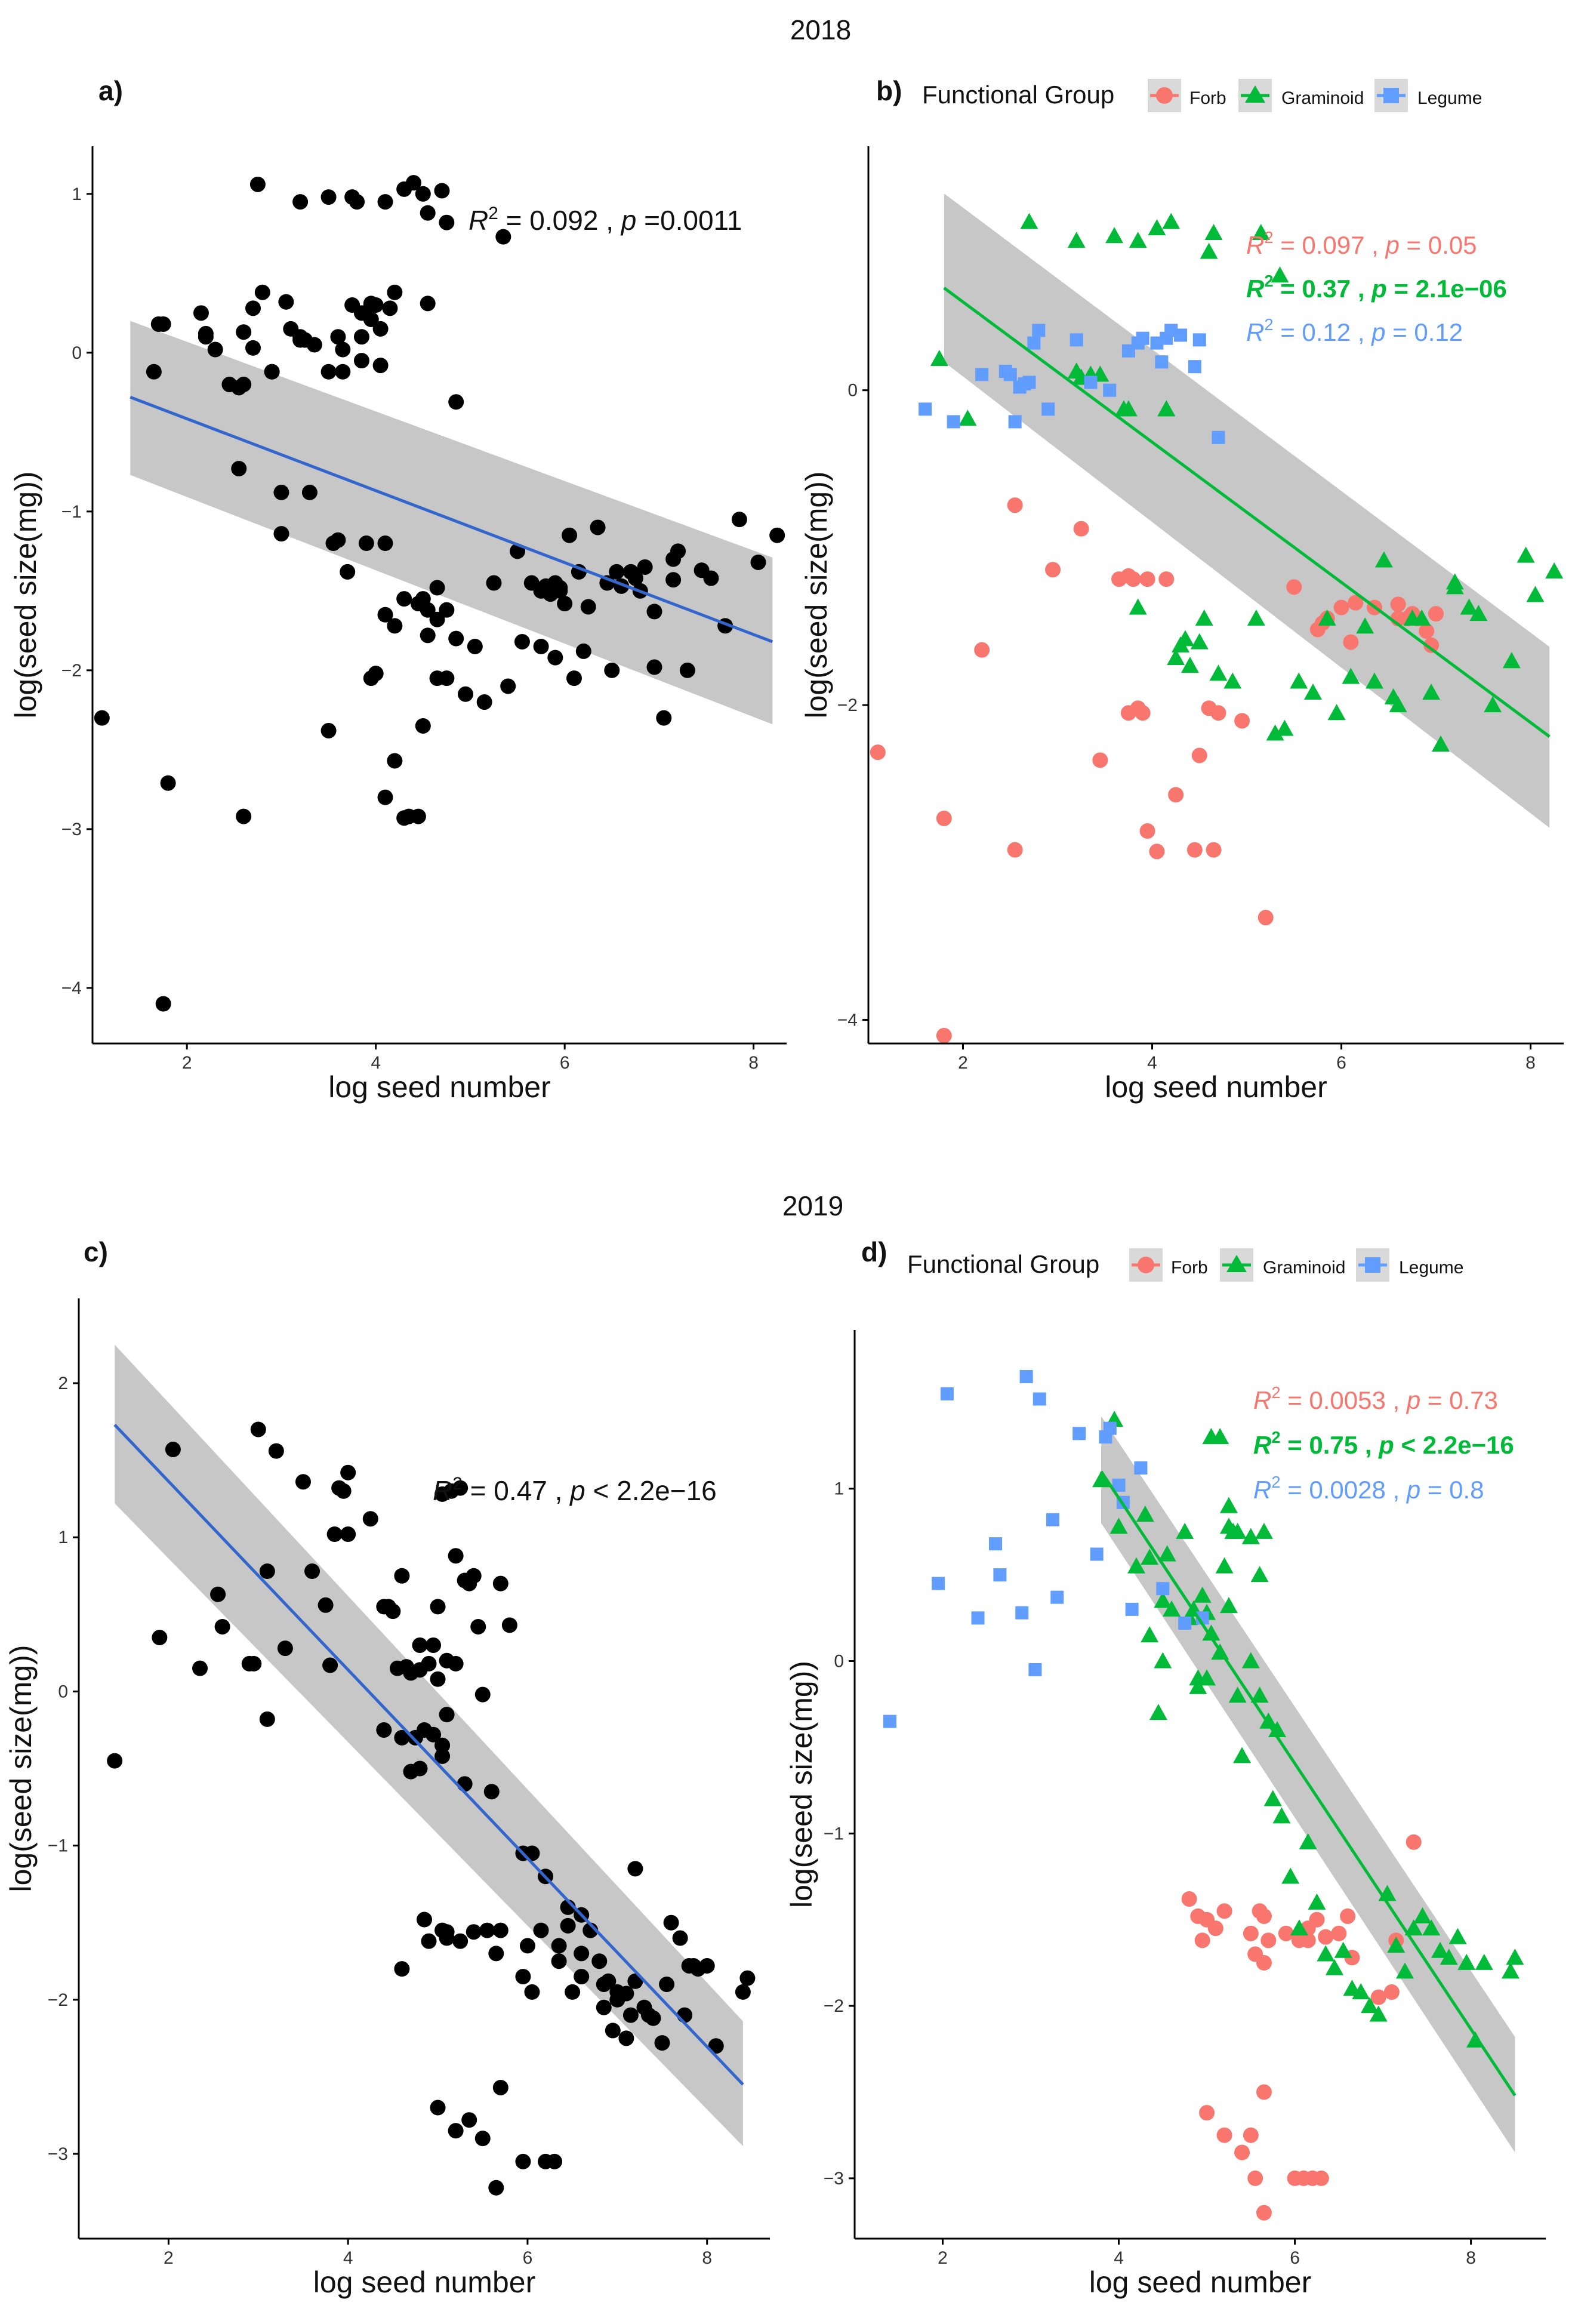  What do you see at coordinates (110, 91) in the screenshot?
I see `panel-label: a)` at bounding box center [110, 91].